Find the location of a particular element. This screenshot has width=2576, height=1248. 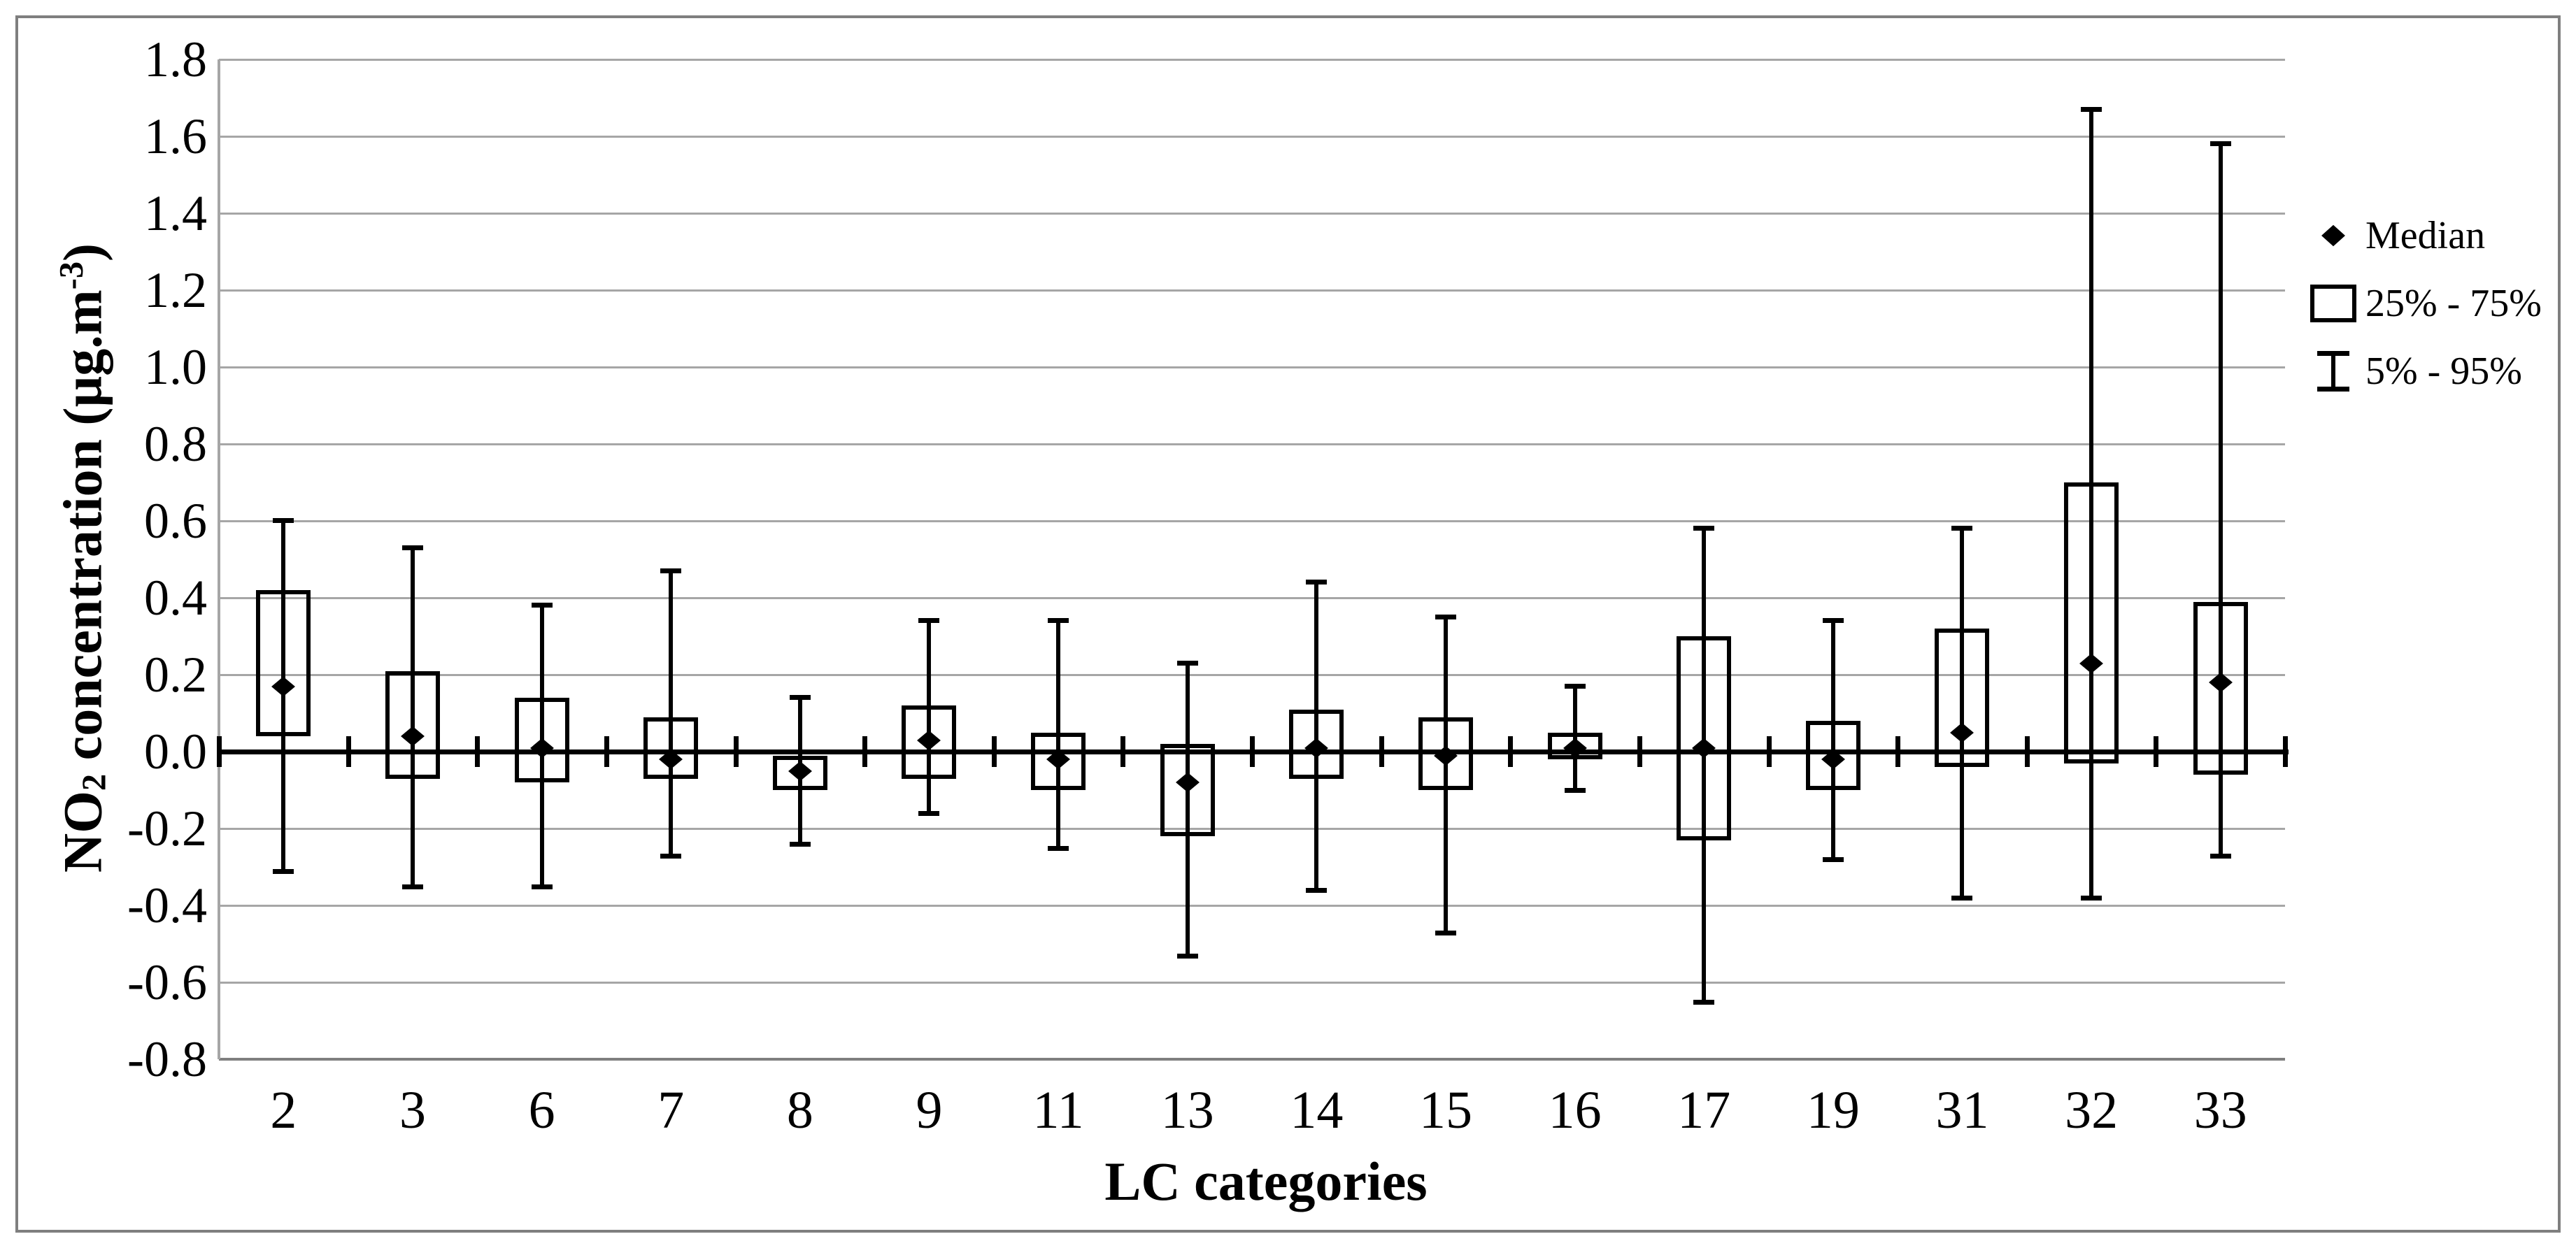

legend: Median 25% - 75% 5% - 95% is located at coordinates (2434, 303).